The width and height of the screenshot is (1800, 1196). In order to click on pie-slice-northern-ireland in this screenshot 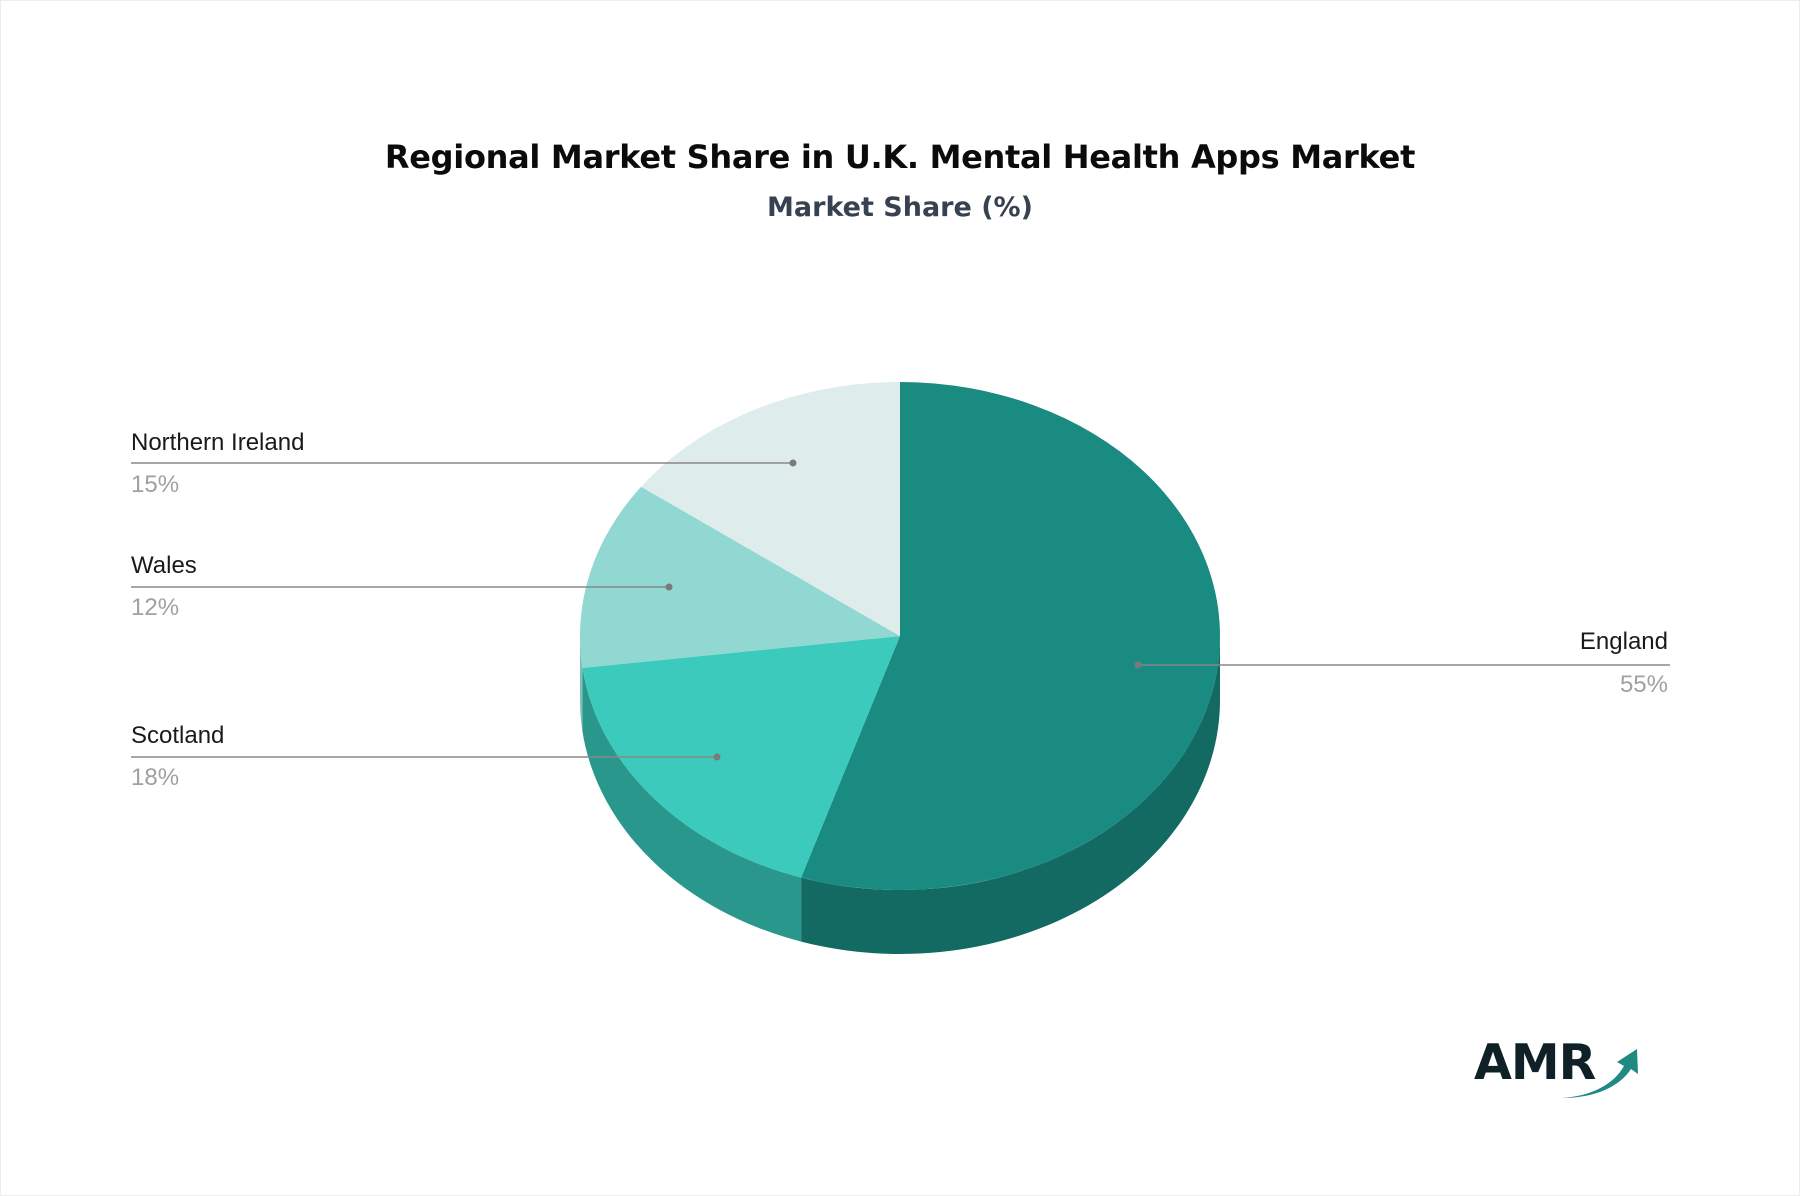, I will do `click(770, 509)`.